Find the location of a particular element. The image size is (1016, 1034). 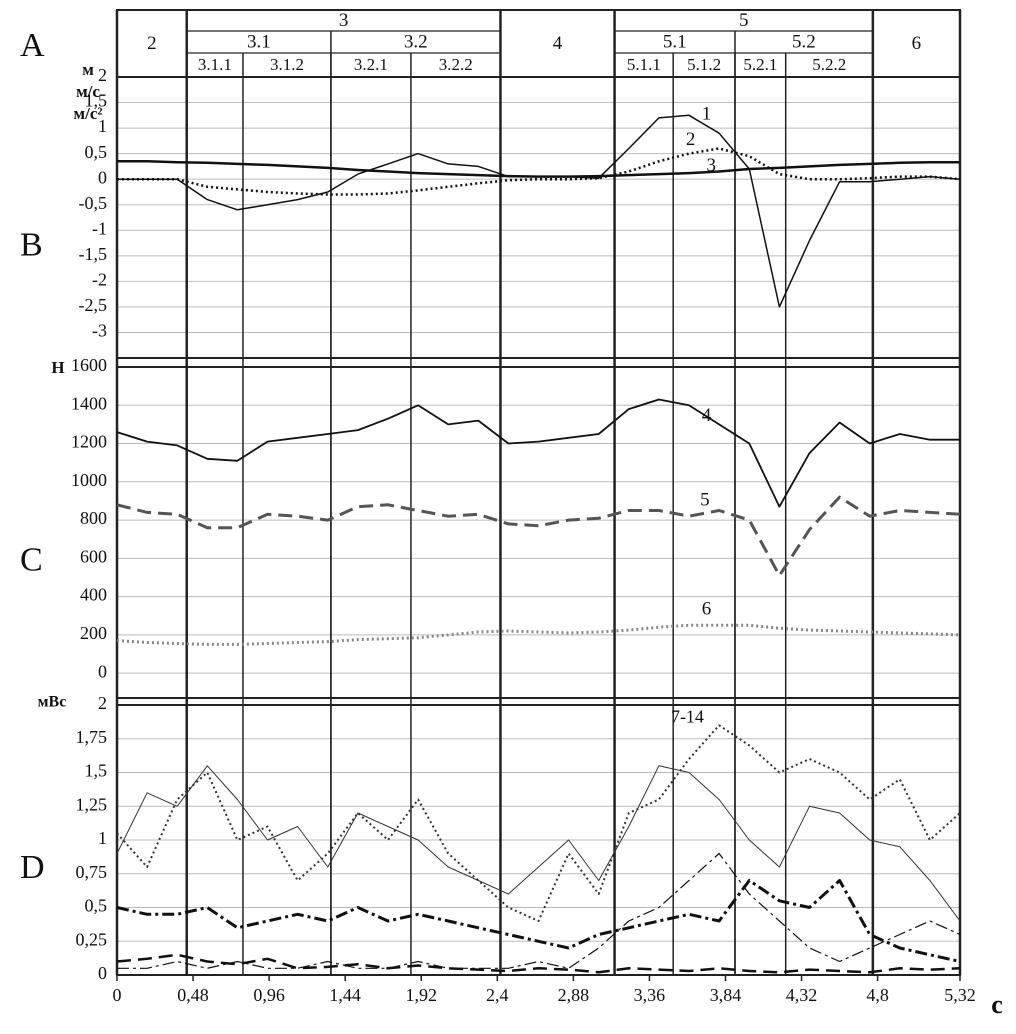

phase-label: 4 is located at coordinates (558, 43).